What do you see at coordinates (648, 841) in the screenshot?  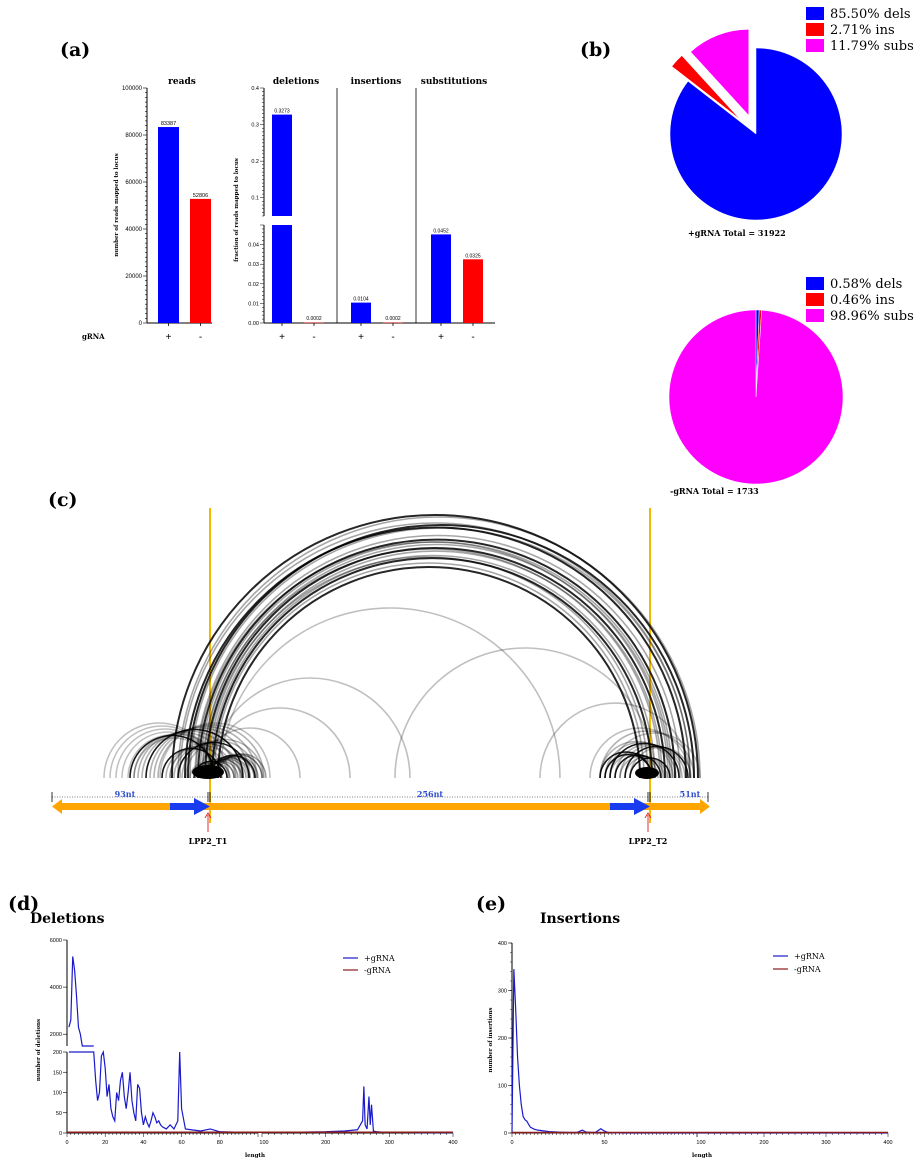 I see `target2-label: LPP2_T2` at bounding box center [648, 841].